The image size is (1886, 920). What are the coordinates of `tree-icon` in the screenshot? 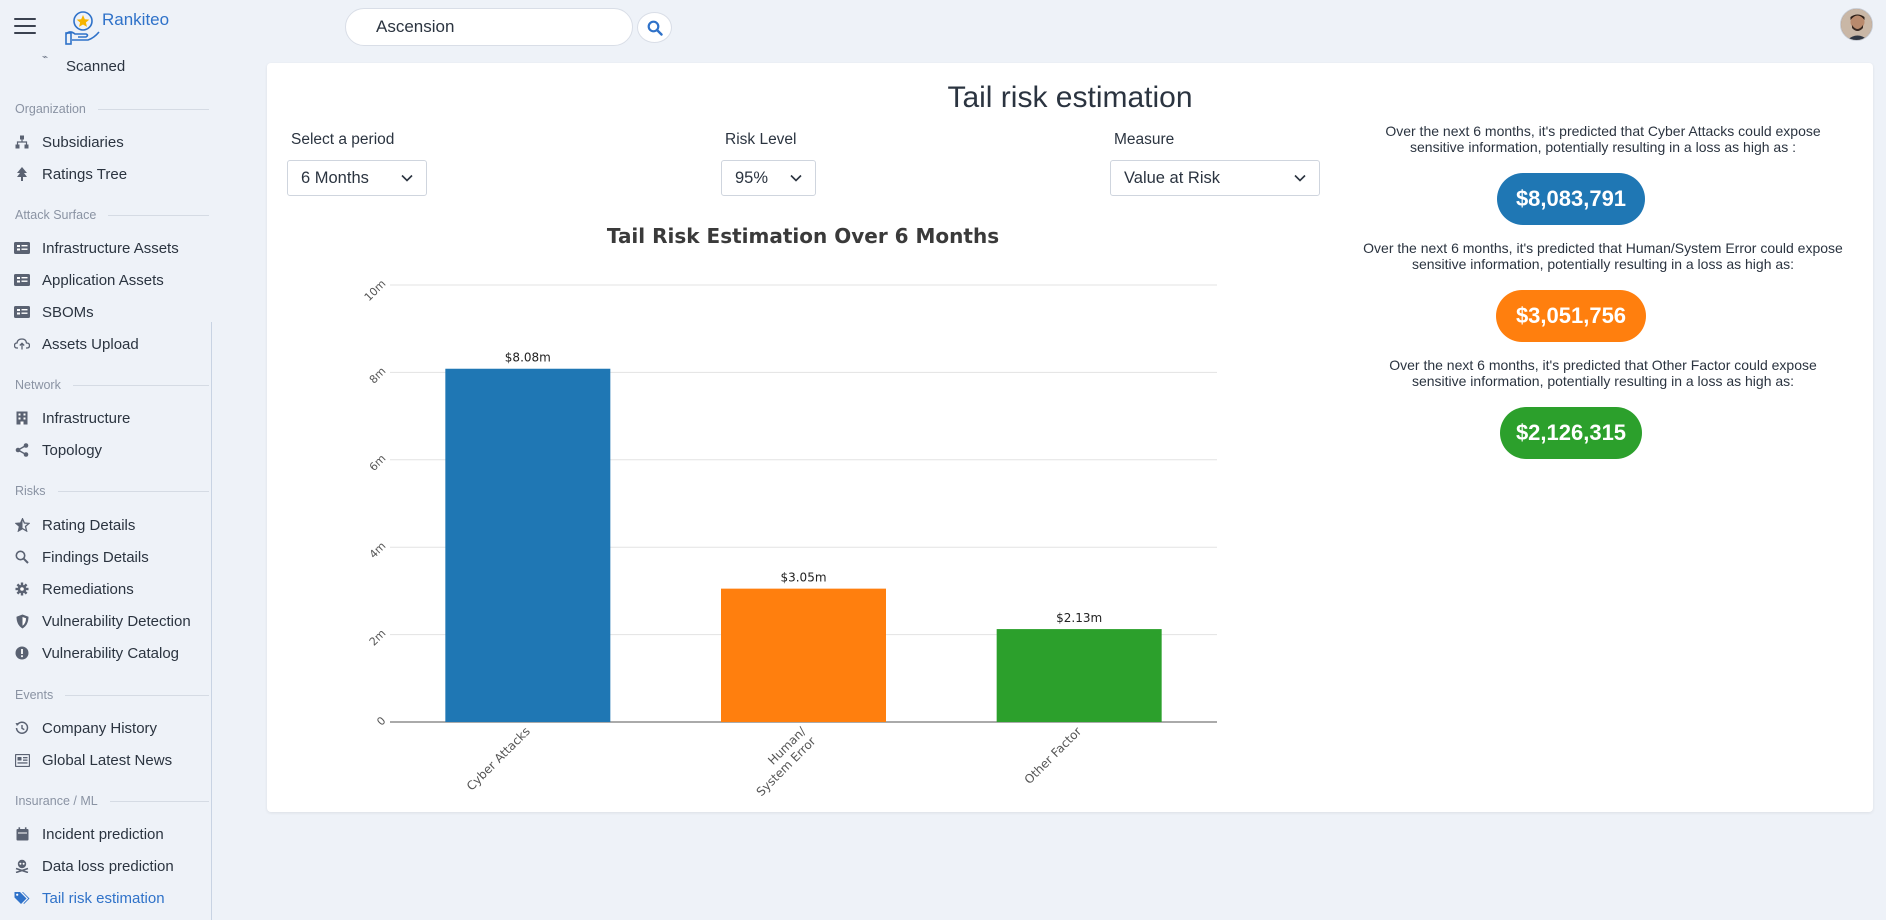 It's located at (22, 174).